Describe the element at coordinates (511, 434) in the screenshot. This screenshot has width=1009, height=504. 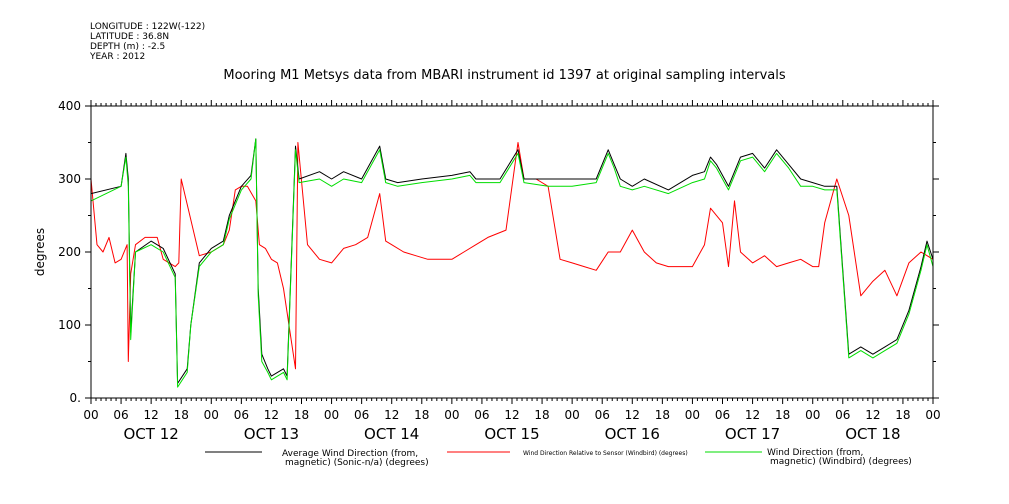
I see `x-day-label: OCT 15` at that location.